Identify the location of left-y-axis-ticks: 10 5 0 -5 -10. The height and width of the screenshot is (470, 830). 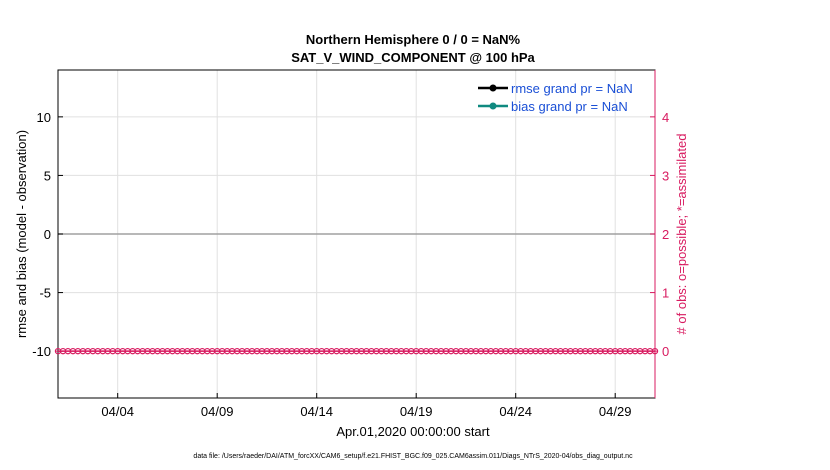
(47, 234).